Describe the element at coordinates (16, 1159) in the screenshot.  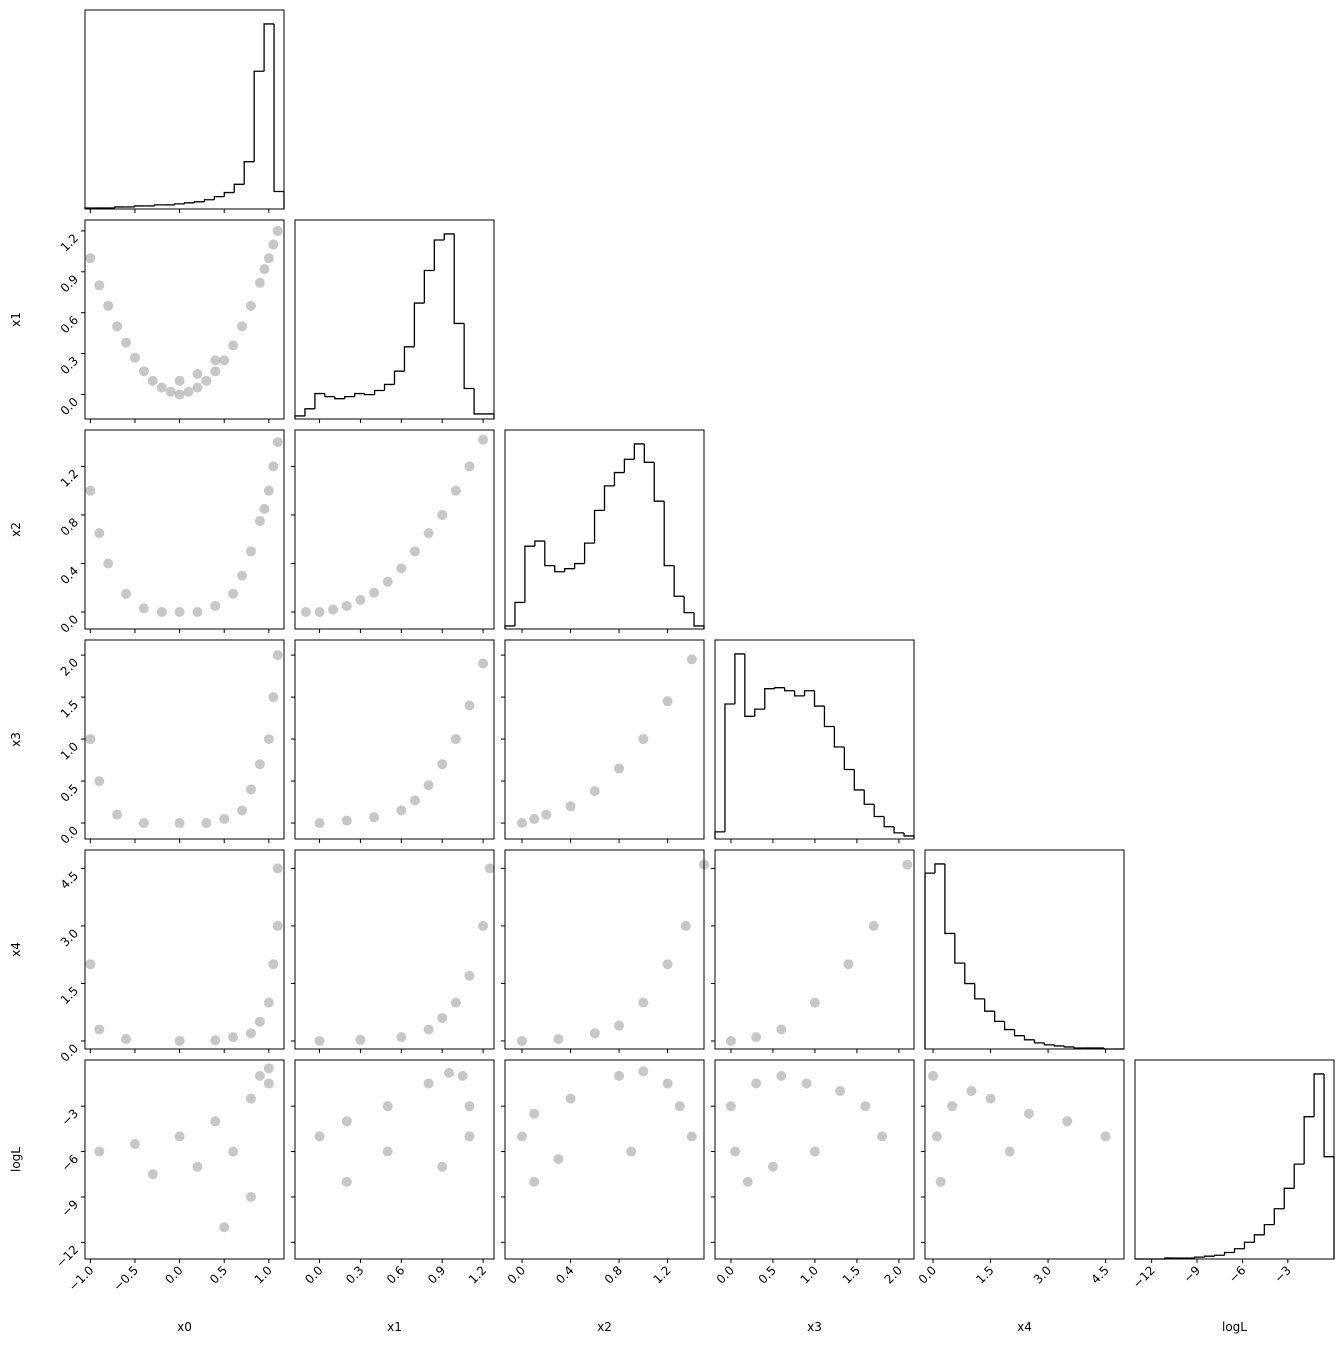
I see `y-axis-label: logL` at that location.